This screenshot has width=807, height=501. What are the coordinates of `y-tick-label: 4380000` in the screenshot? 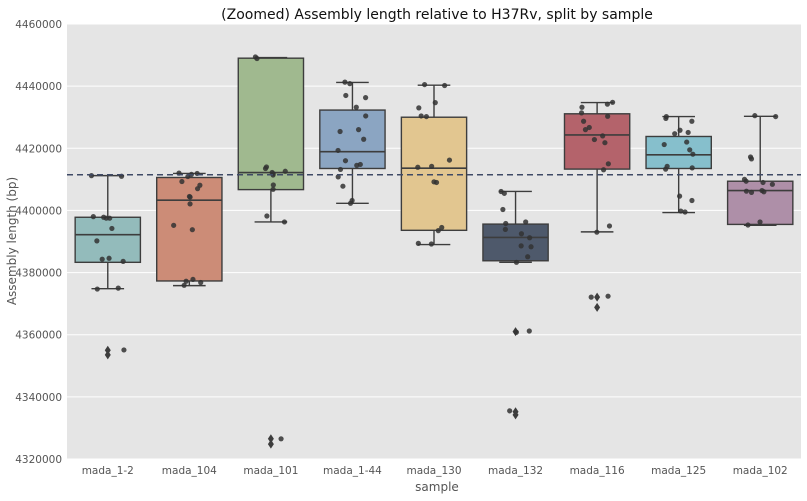 It's located at (38, 274).